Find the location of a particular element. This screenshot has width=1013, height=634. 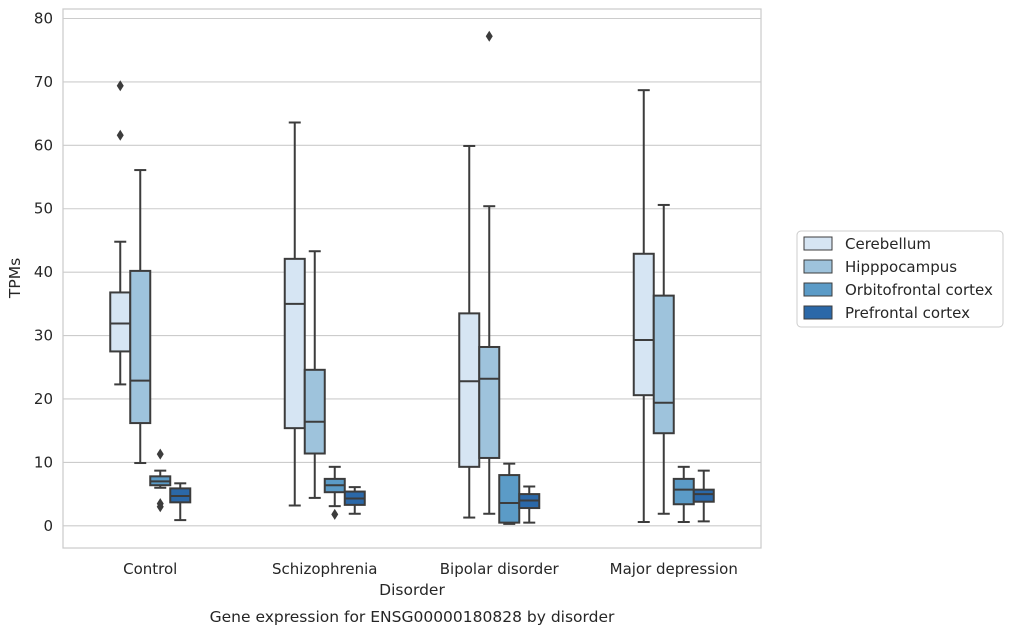

x-tick-label: Schizophrenia is located at coordinates (324, 569).